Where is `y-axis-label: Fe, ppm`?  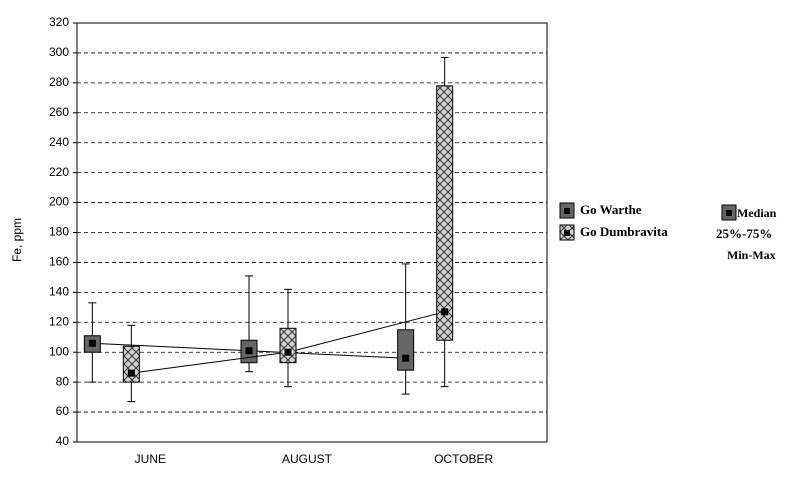 y-axis-label: Fe, ppm is located at coordinates (17, 240).